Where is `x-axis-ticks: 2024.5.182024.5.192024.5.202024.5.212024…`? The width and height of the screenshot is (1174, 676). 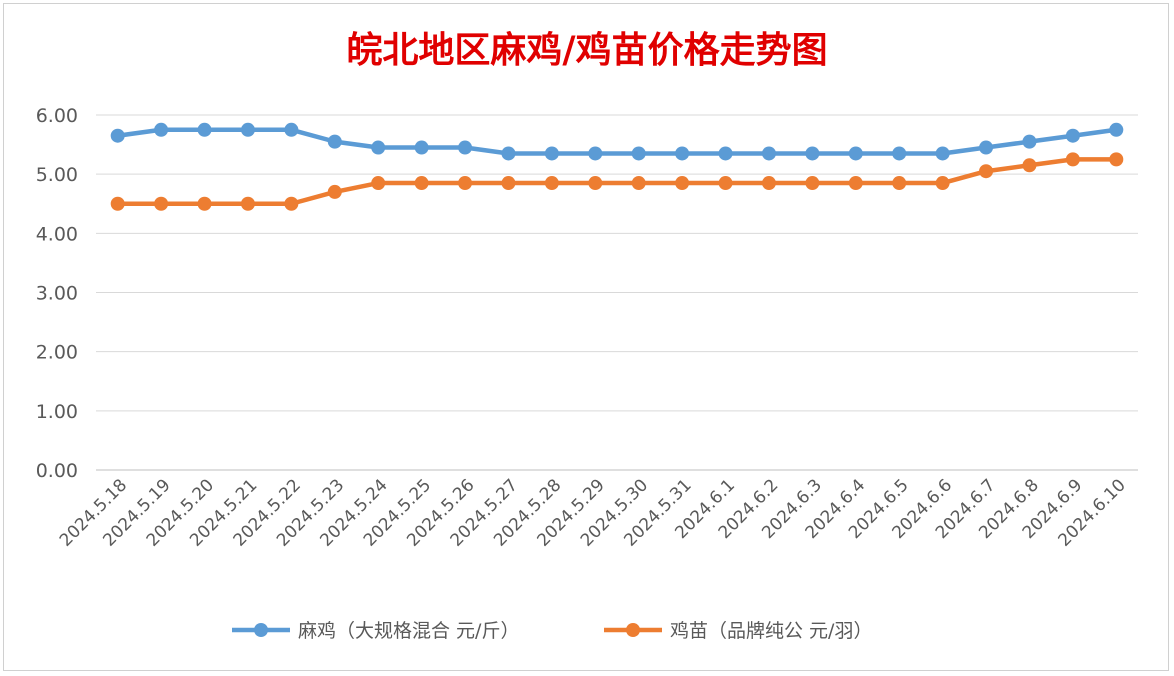
x-axis-ticks: 2024.5.182024.5.192024.5.202024.5.212024… is located at coordinates (593, 512).